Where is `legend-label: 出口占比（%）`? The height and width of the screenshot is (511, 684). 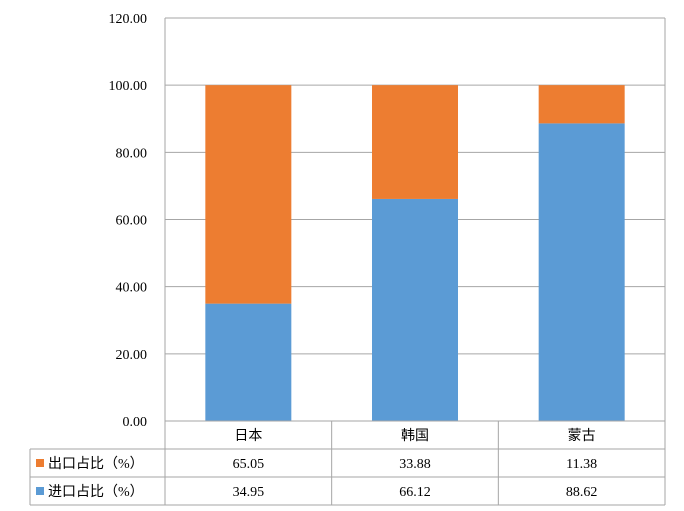
legend-label: 出口占比（%） is located at coordinates (96, 464).